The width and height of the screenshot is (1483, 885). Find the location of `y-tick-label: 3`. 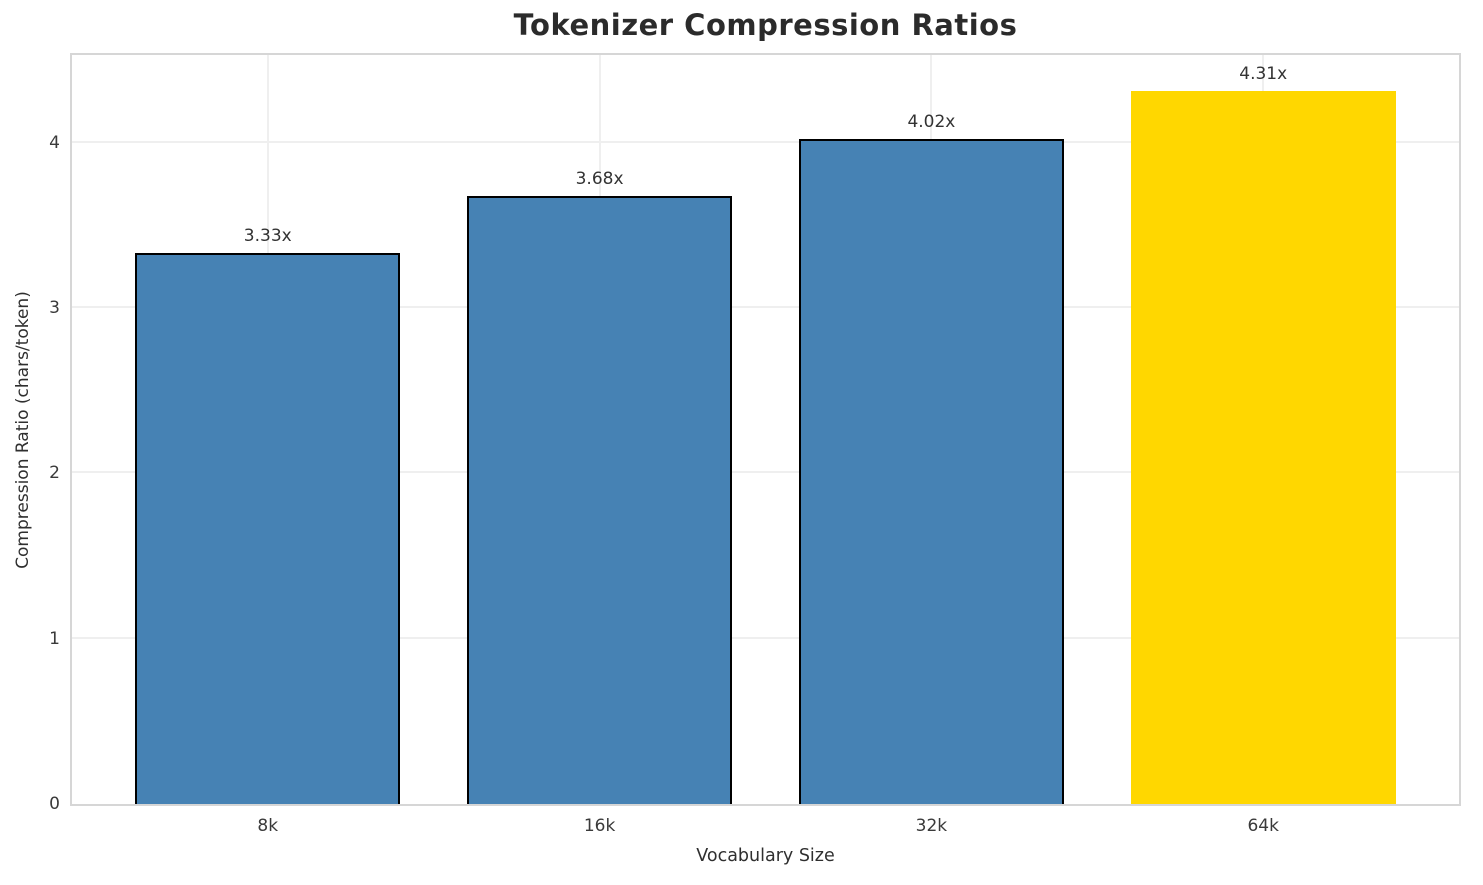

y-tick-label: 3 is located at coordinates (54, 307).